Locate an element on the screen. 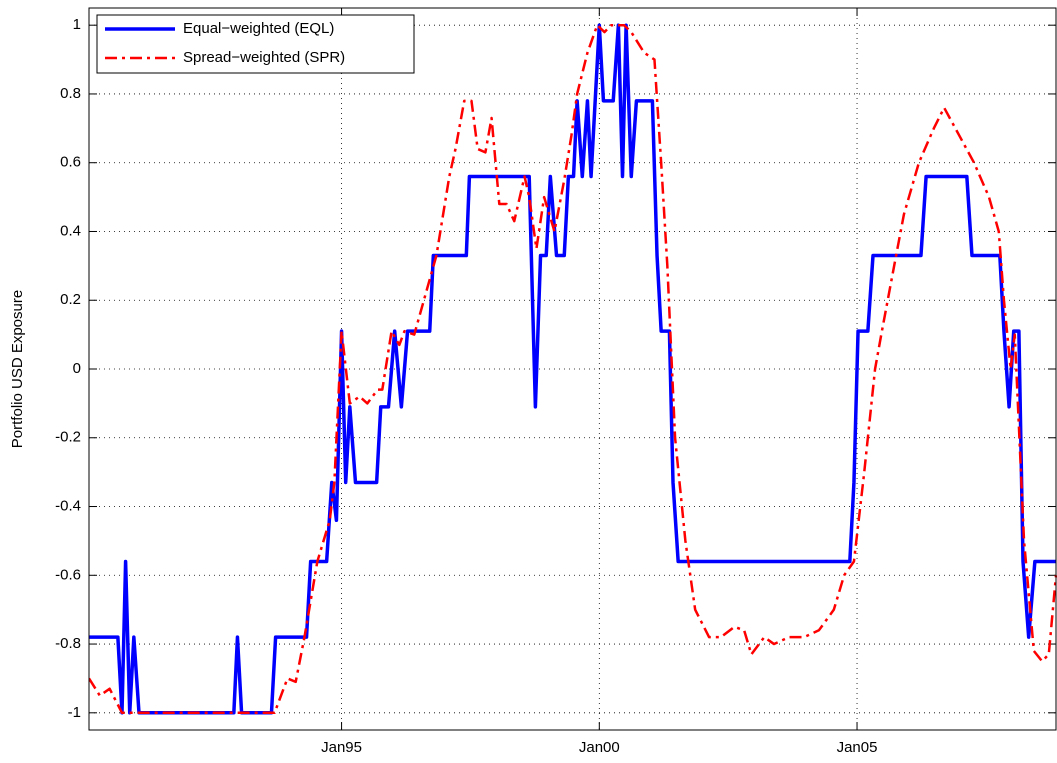 Image resolution: width=1057 pixels, height=763 pixels. y-tick-label: 0.6 is located at coordinates (70, 162).